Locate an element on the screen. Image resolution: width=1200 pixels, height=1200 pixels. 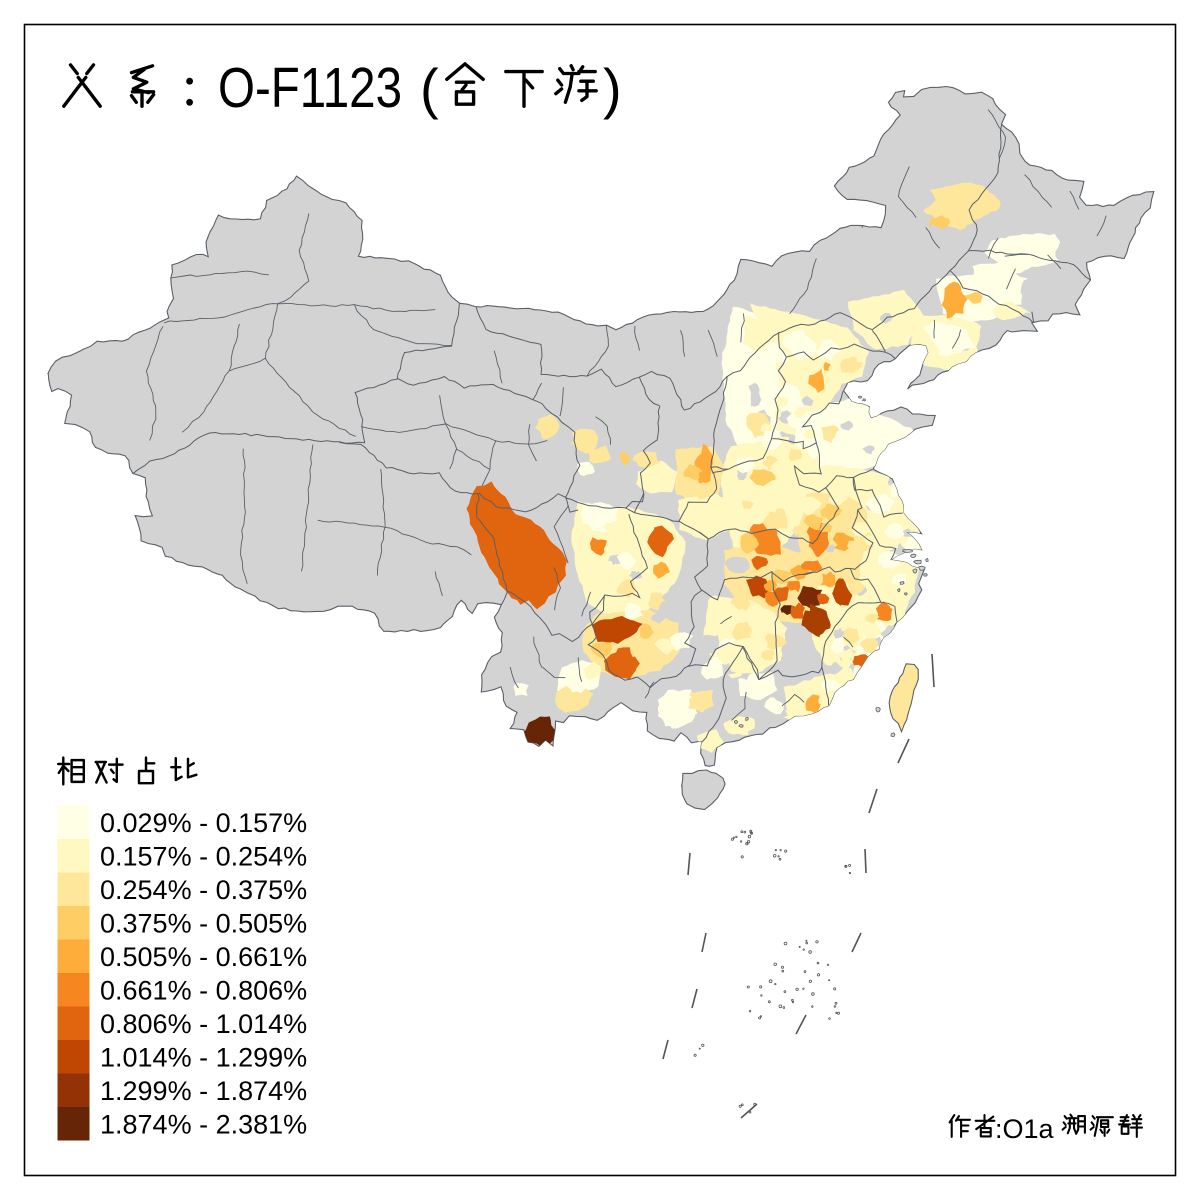
svg-text: 1.014% - 1.299% is located at coordinates (203, 1058).